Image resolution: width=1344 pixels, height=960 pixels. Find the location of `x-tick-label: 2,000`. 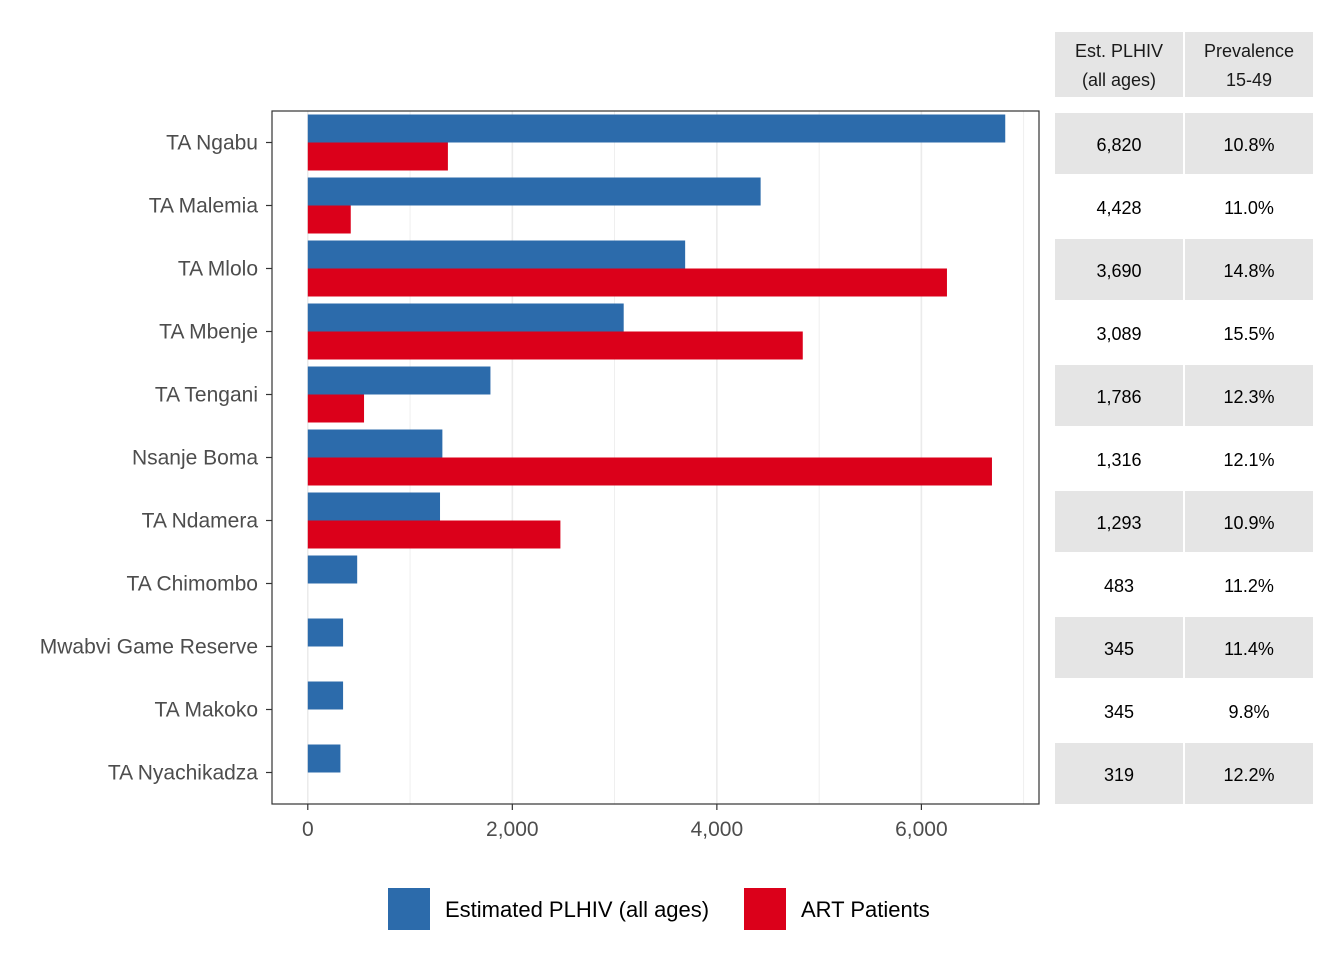

x-tick-label: 2,000 is located at coordinates (512, 829).